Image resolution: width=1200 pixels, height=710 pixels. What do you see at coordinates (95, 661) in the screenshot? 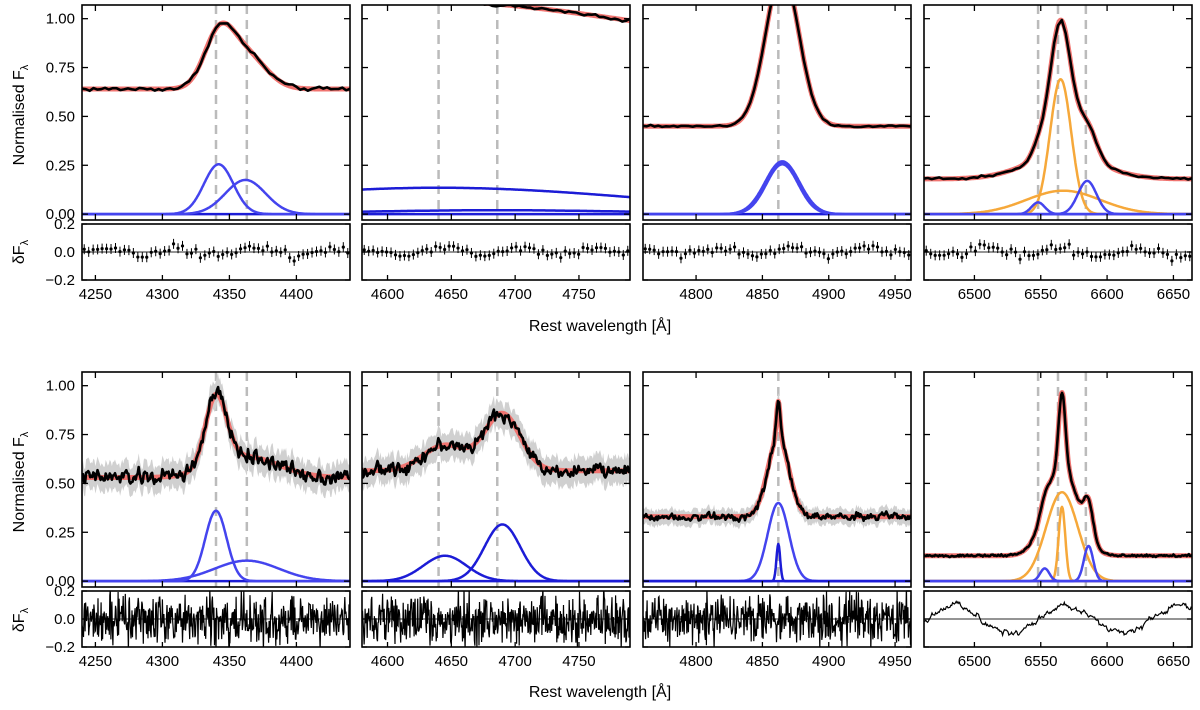
I see `xtick-label: 4250` at bounding box center [95, 661].